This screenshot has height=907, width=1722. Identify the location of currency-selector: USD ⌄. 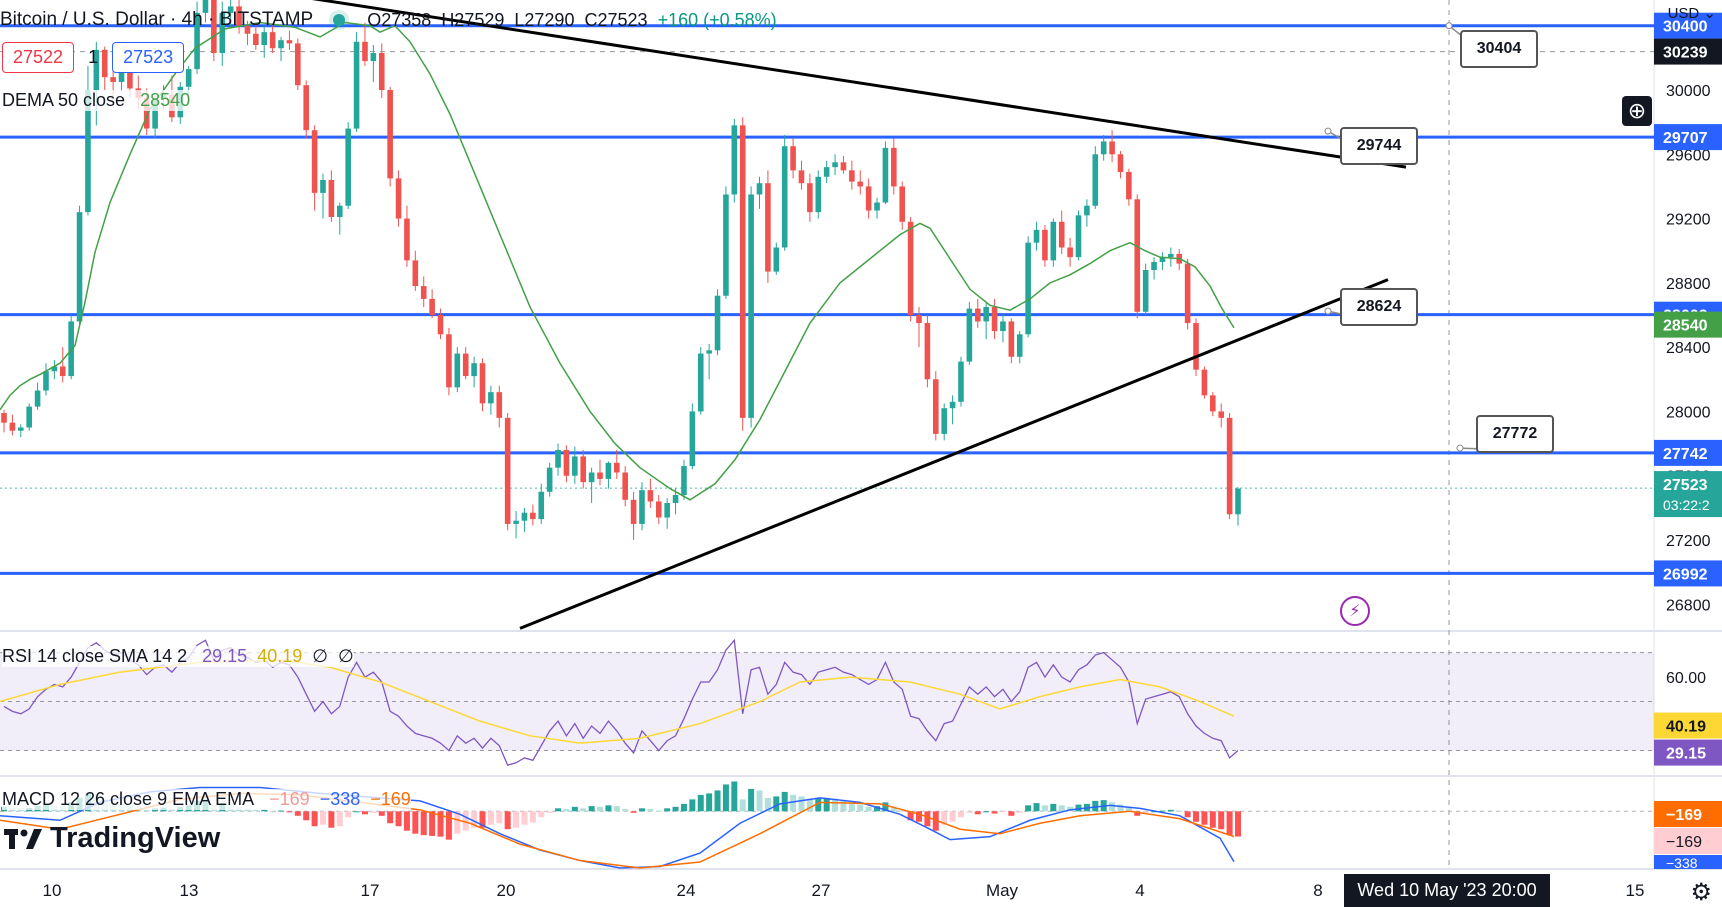
(1691, 13).